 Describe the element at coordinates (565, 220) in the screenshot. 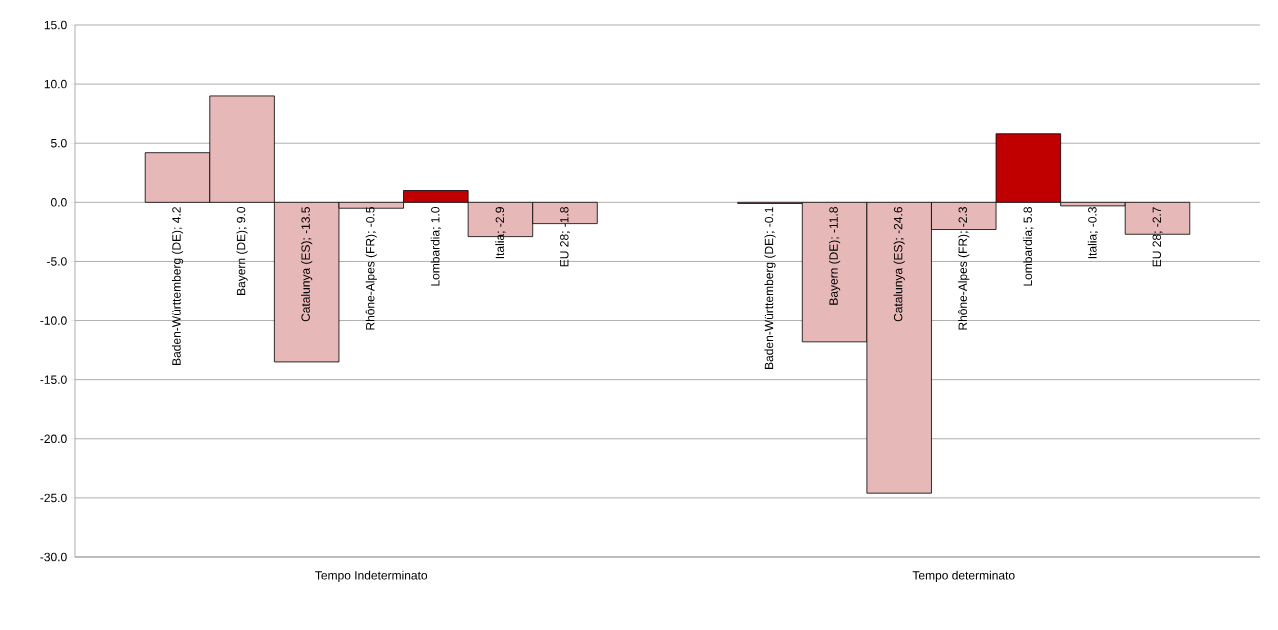

I see `data-label: ; -1.8` at that location.